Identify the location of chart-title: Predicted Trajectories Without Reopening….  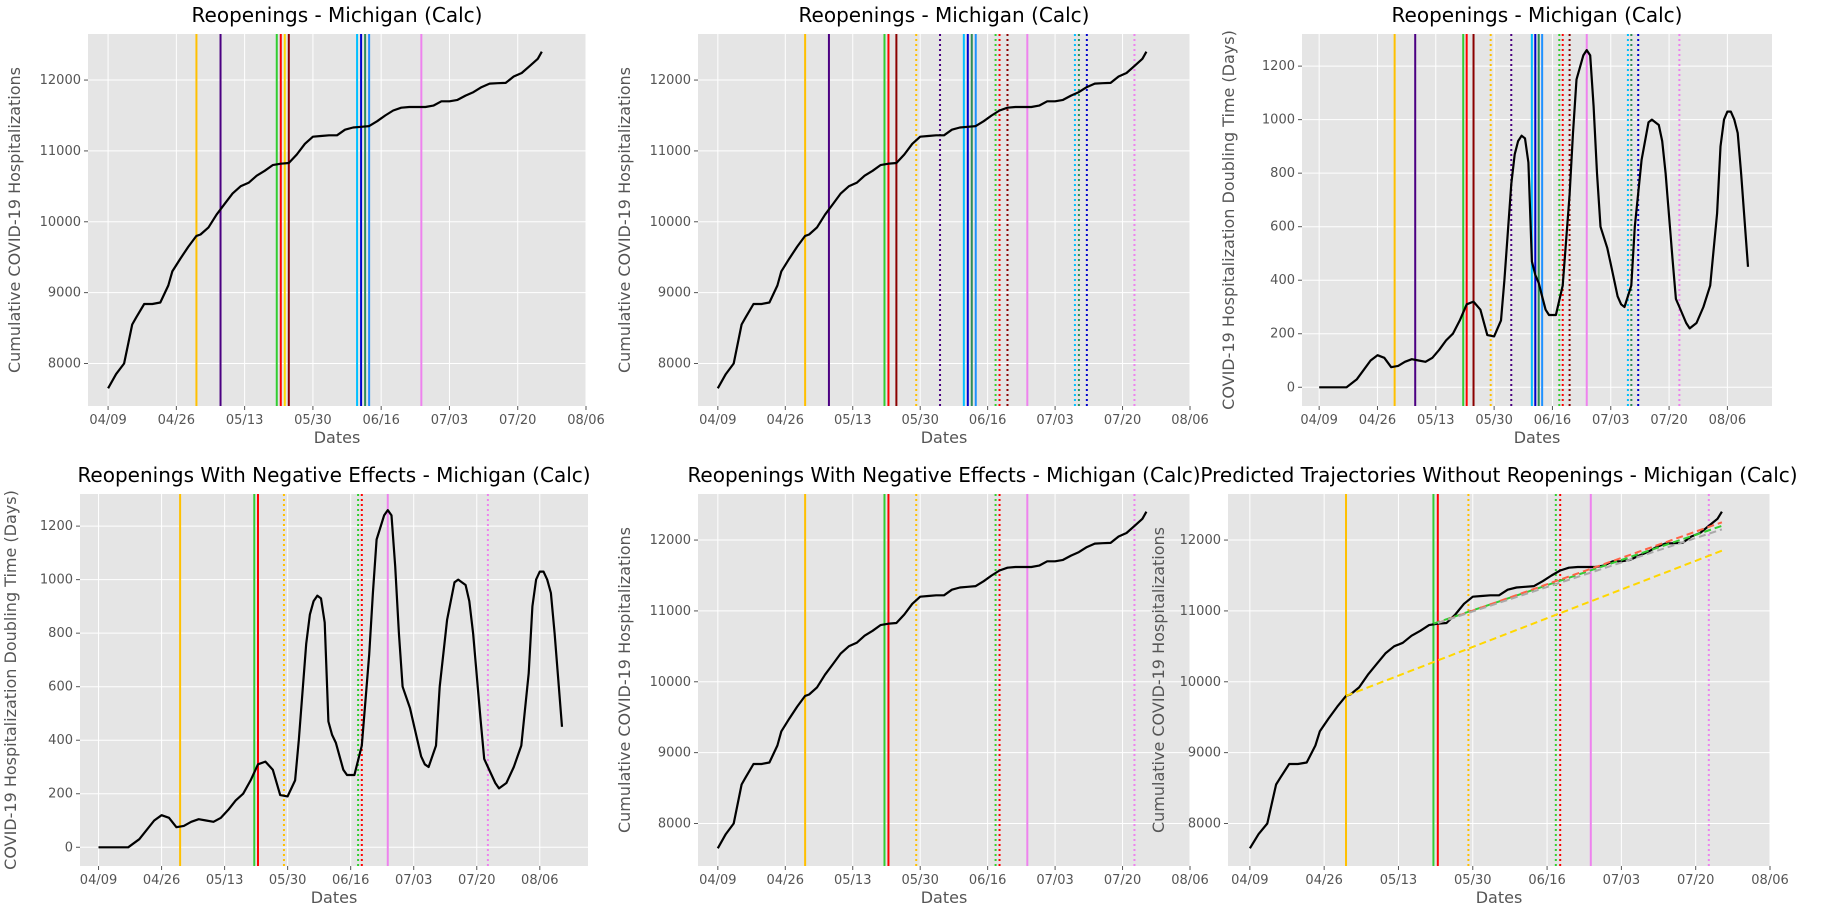
(1498, 475).